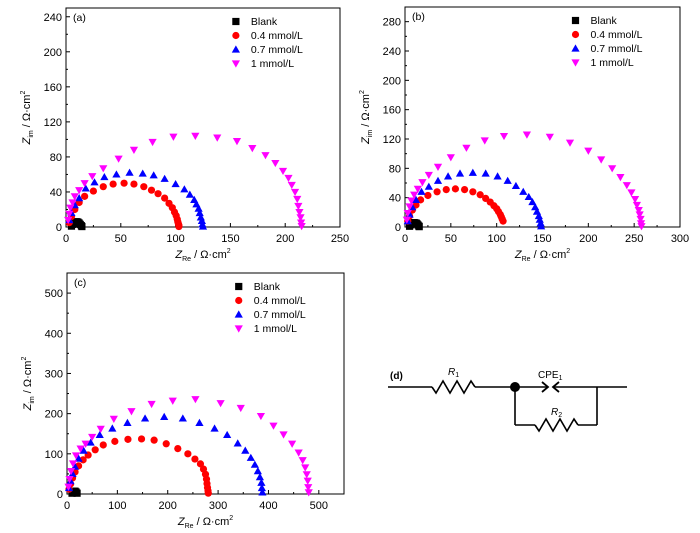 The width and height of the screenshot is (700, 533). What do you see at coordinates (542, 255) in the screenshot?
I see `x-axis-title: ZRe / Ω·cm2` at bounding box center [542, 255].